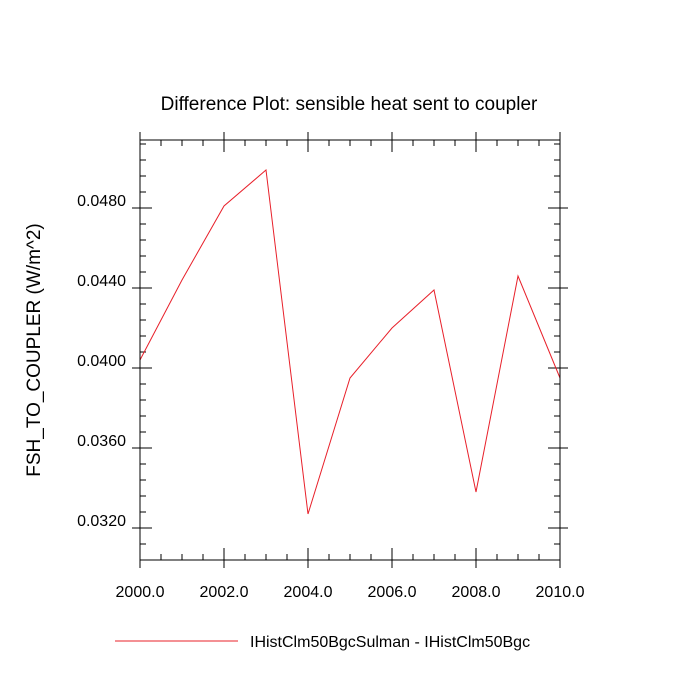 Image resolution: width=700 pixels, height=700 pixels. What do you see at coordinates (101, 441) in the screenshot?
I see `y-tick-label: 0.0360` at bounding box center [101, 441].